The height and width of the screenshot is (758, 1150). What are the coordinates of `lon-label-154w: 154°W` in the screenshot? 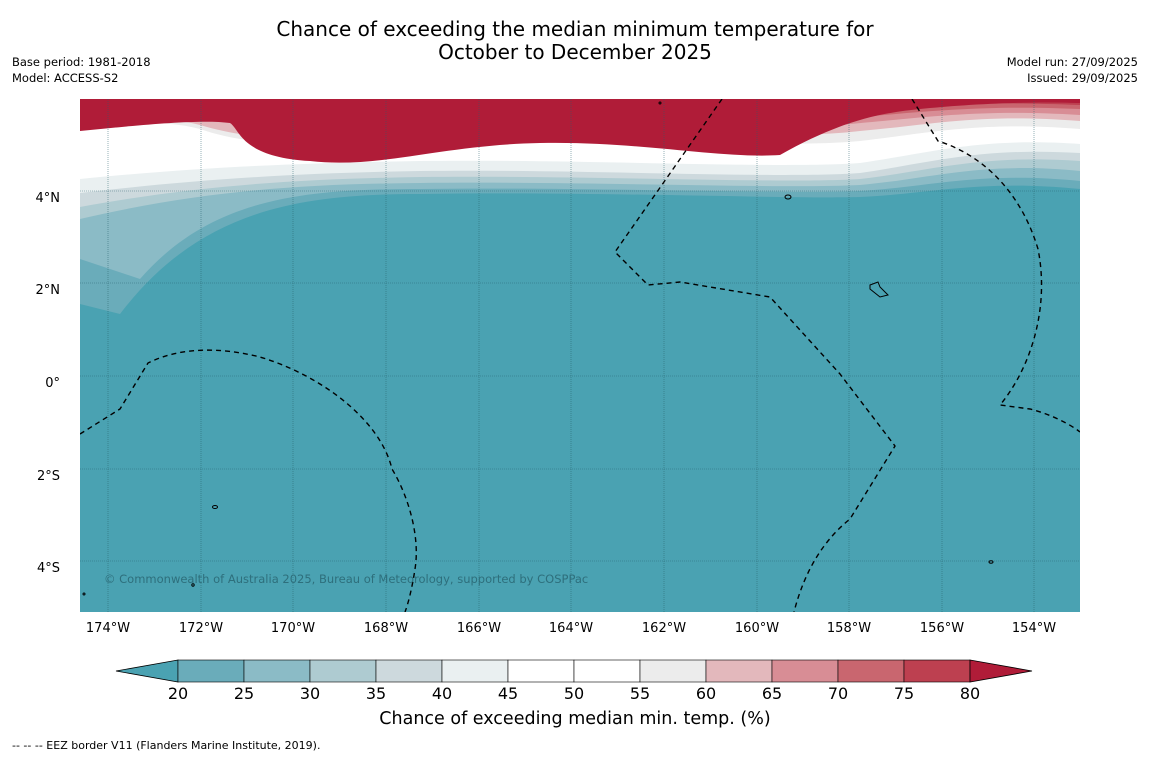 It's located at (1034, 628).